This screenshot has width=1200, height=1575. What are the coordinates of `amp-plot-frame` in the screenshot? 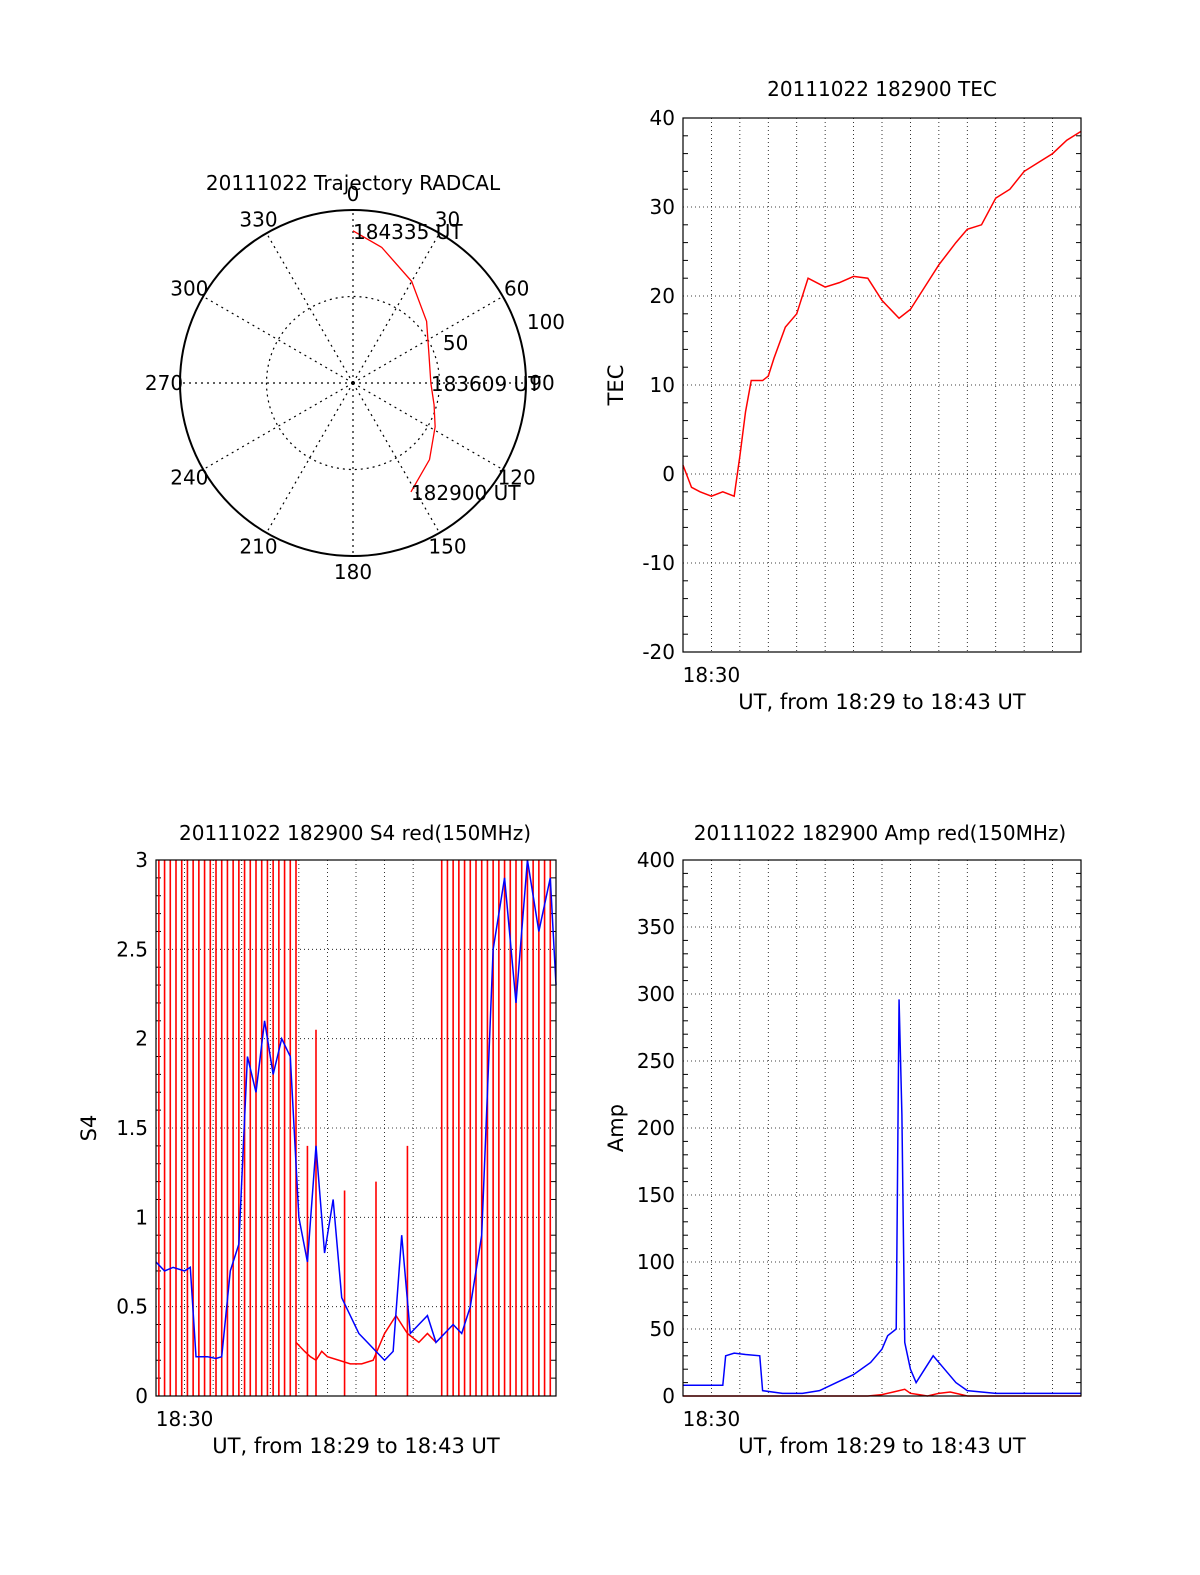 It's located at (882, 1128).